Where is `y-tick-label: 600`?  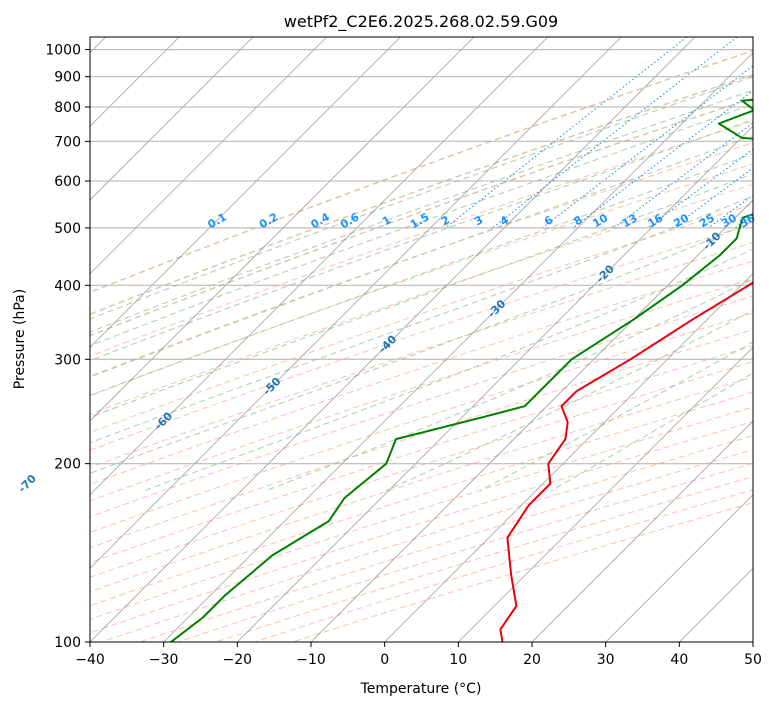 y-tick-label: 600 is located at coordinates (67, 182).